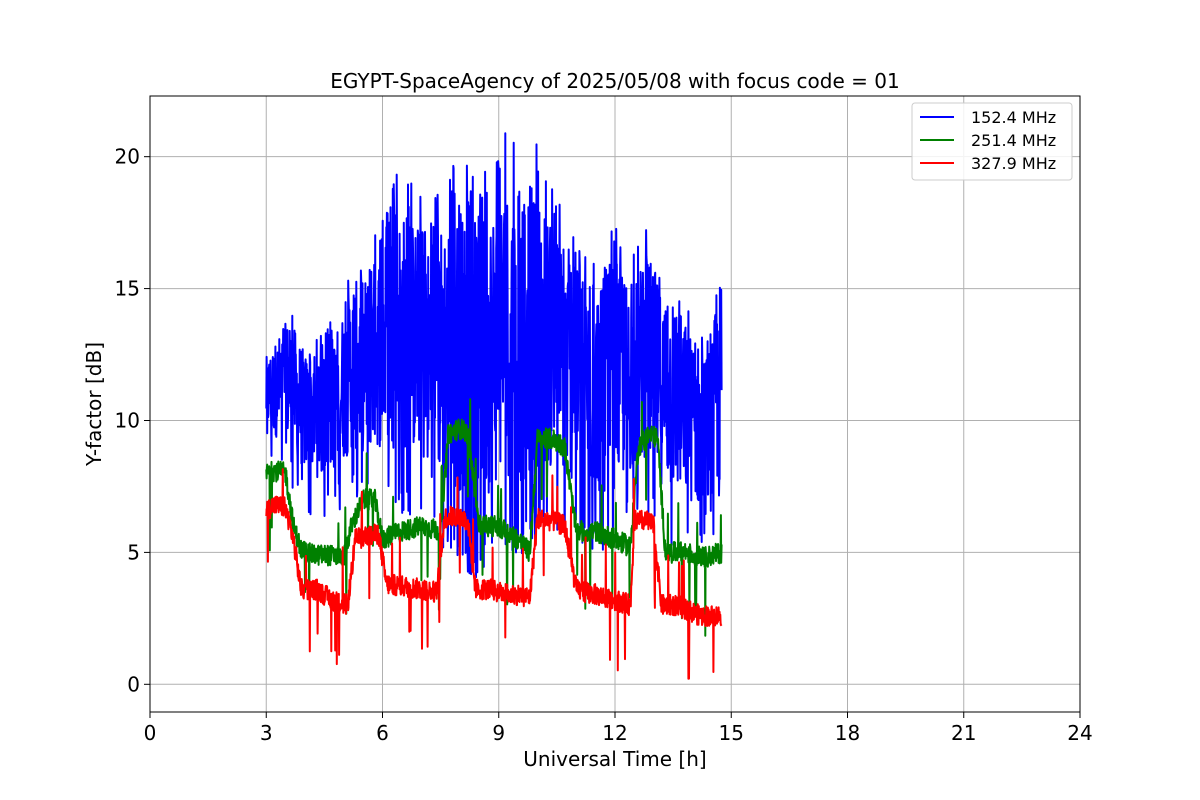 The width and height of the screenshot is (1200, 800). What do you see at coordinates (266, 733) in the screenshot?
I see `x-tick-label: 3` at bounding box center [266, 733].